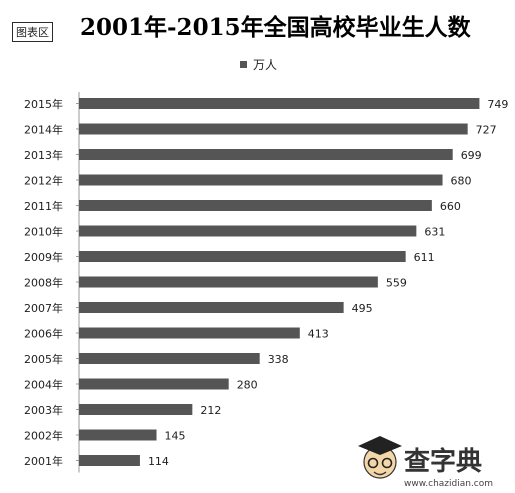  What do you see at coordinates (43, 181) in the screenshot?
I see `category-label: 2012年` at bounding box center [43, 181].